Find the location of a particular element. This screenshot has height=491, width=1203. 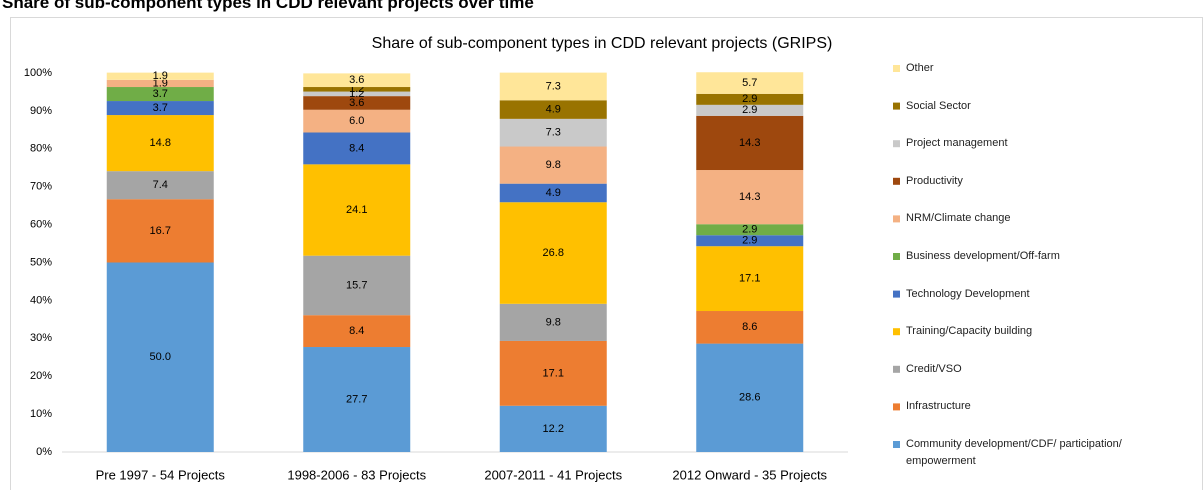

x-tick-label: Pre 1997 - 54 Projects is located at coordinates (161, 474).